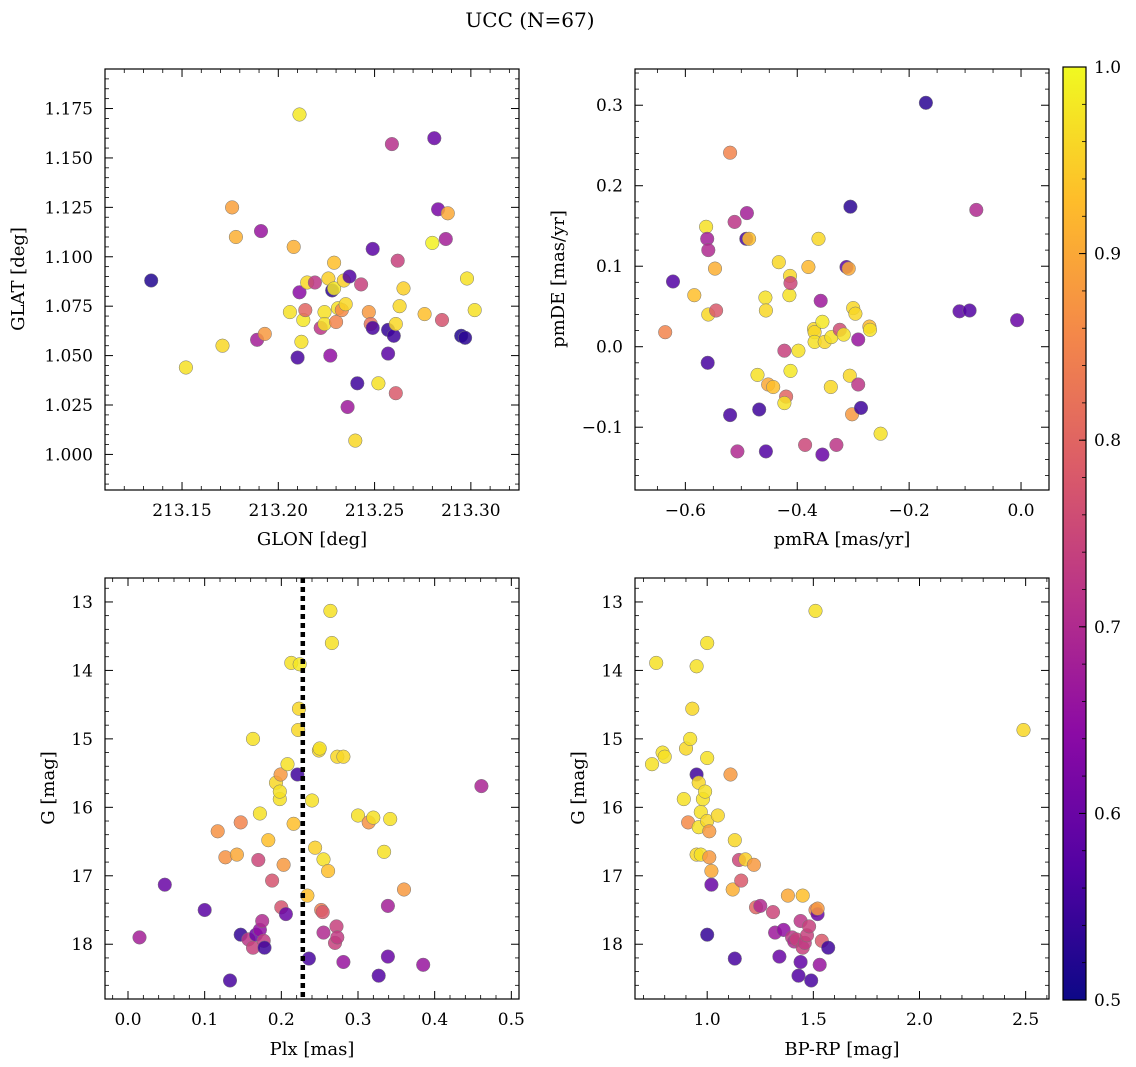 The height and width of the screenshot is (1067, 1136). Describe the element at coordinates (1107, 814) in the screenshot. I see `colorbar-tick-label: 0.6` at that location.